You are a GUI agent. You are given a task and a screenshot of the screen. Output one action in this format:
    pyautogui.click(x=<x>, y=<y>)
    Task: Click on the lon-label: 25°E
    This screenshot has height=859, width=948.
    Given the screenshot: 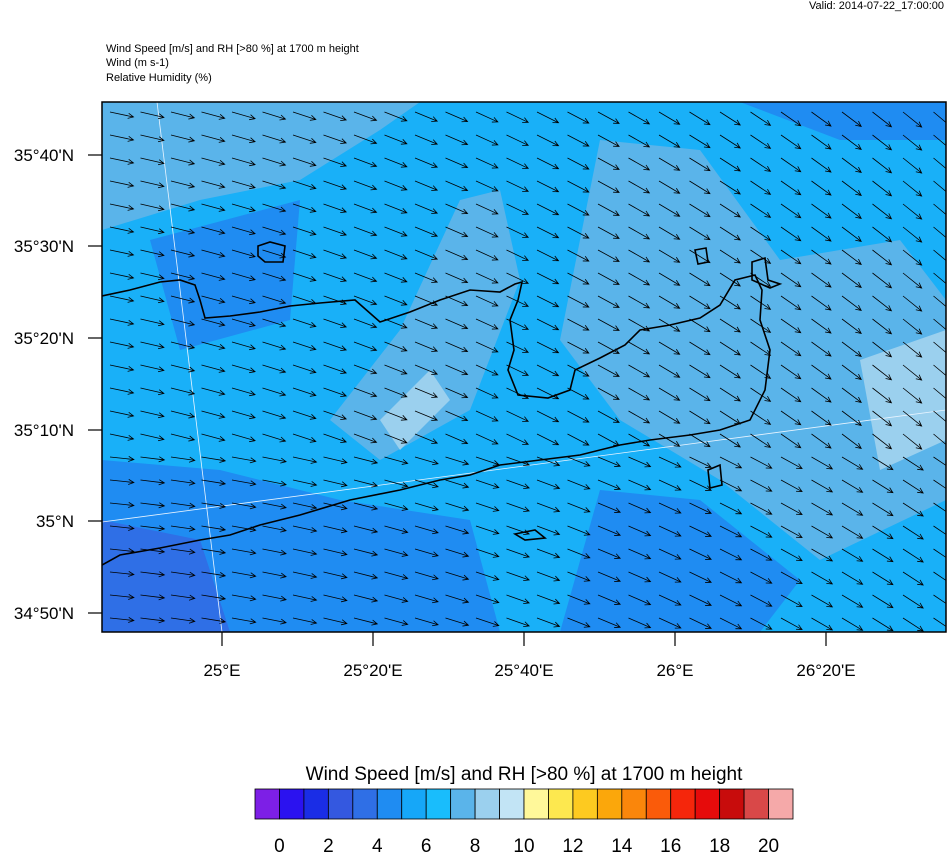 What is the action you would take?
    pyautogui.click(x=221, y=670)
    